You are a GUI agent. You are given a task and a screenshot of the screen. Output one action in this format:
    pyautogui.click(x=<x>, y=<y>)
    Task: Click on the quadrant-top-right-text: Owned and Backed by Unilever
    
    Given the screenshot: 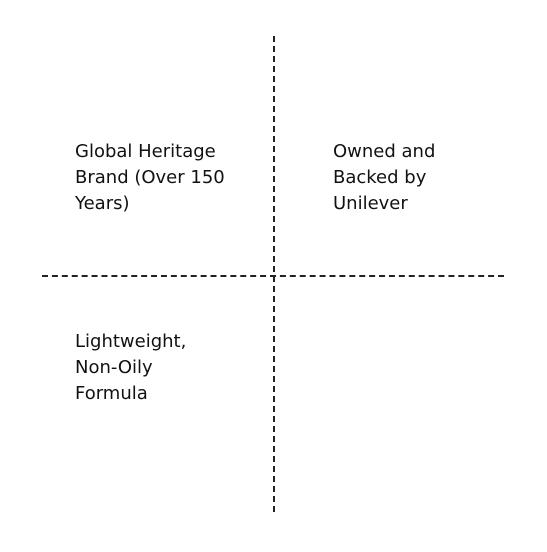 What is the action you would take?
    pyautogui.click(x=384, y=177)
    